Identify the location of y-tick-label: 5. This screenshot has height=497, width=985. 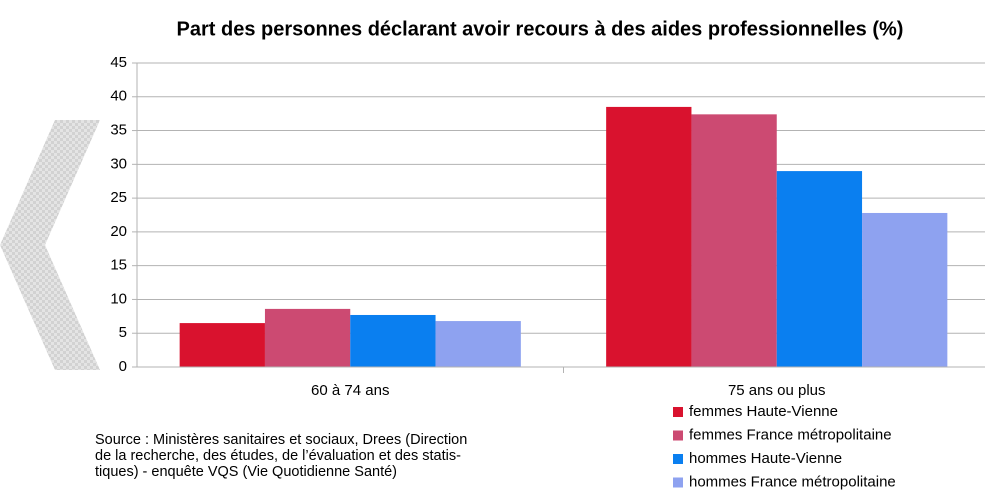
(123, 332).